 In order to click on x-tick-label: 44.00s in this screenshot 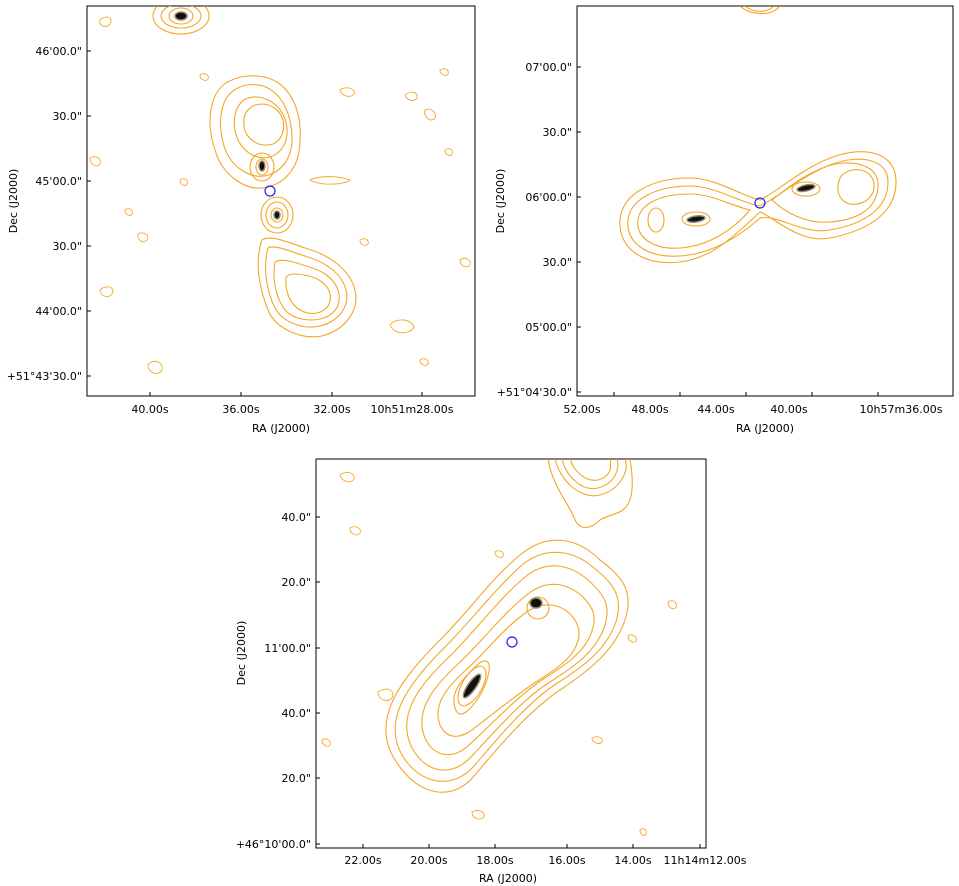, I will do `click(715, 409)`.